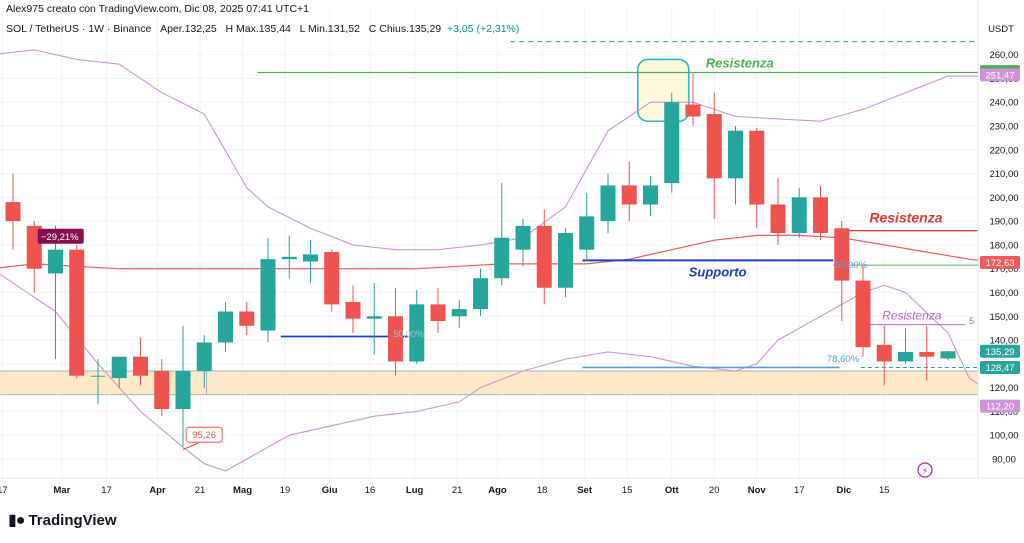  What do you see at coordinates (229, 29) in the screenshot?
I see `high-label: H` at bounding box center [229, 29].